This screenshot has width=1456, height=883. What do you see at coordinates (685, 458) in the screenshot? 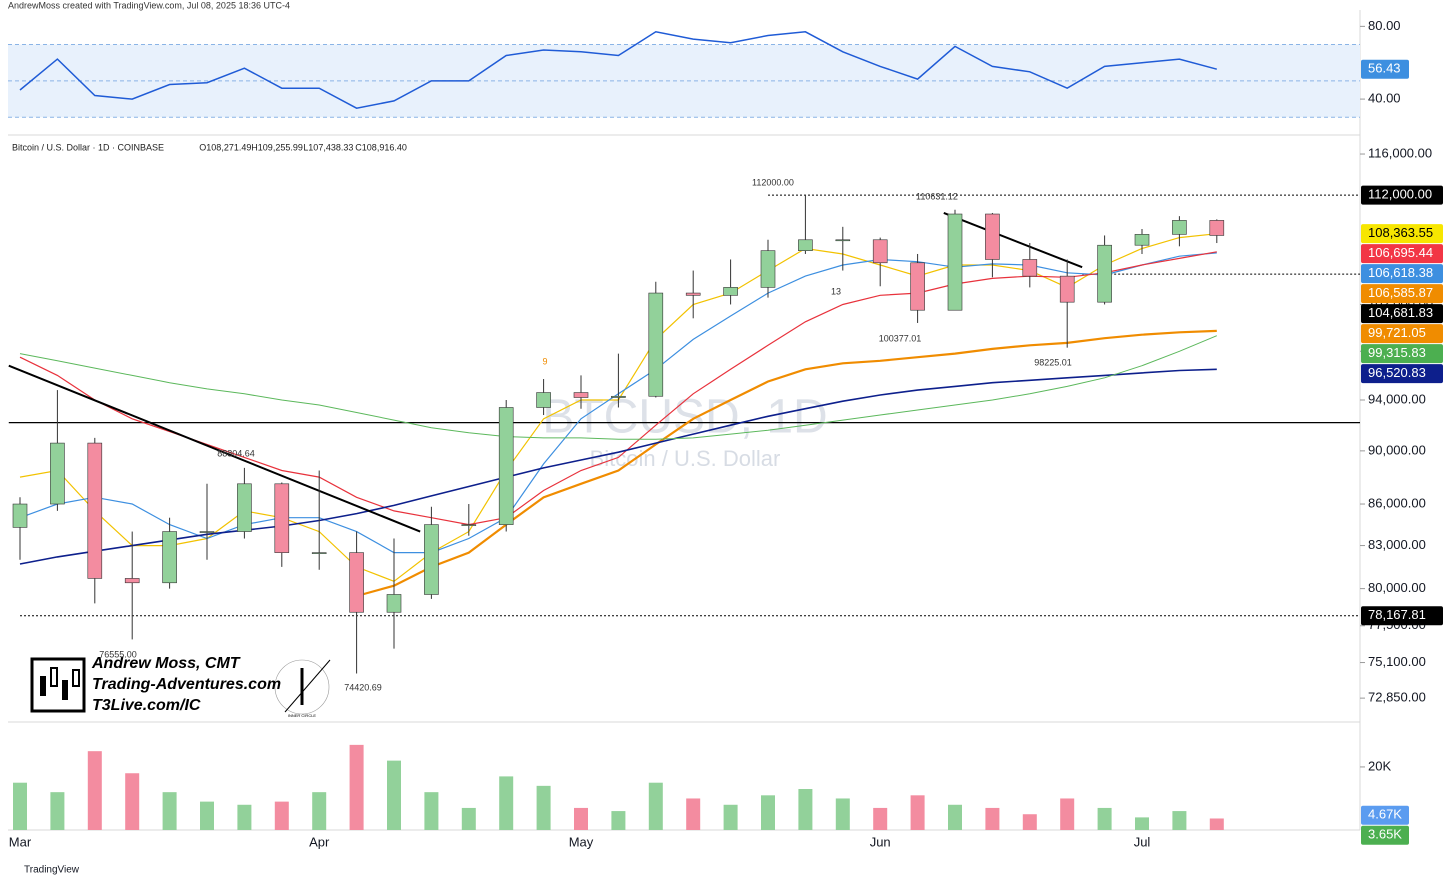
I see `watermark-subtitle: Bitcoin / U.S. Dollar` at bounding box center [685, 458].